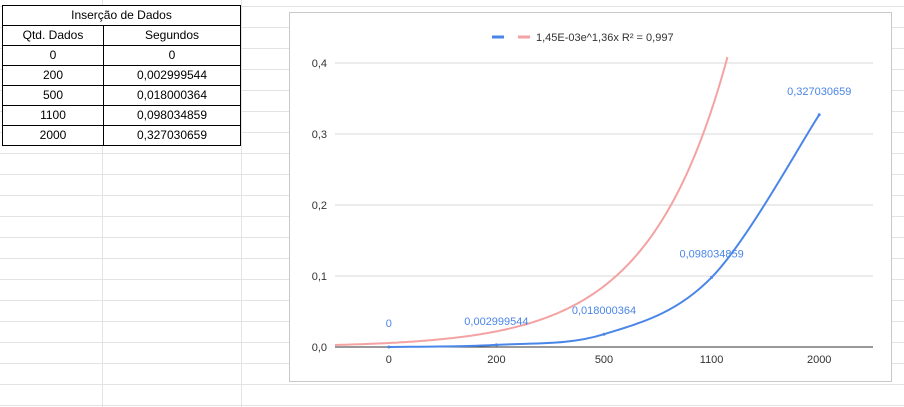 This screenshot has height=407, width=904. Describe the element at coordinates (319, 277) in the screenshot. I see `y-tick-label: 0,1` at that location.